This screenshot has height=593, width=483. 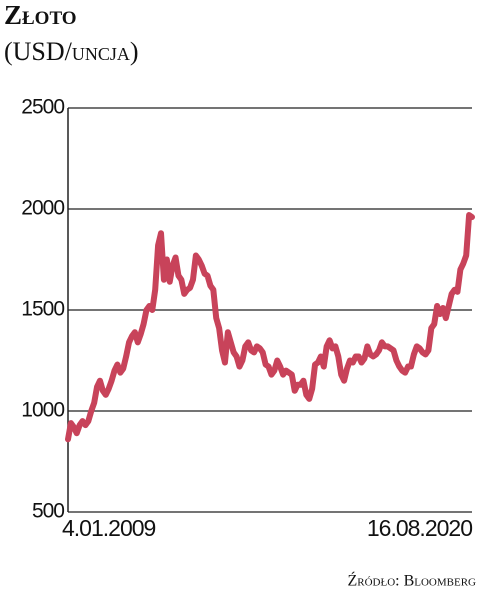 What do you see at coordinates (42, 410) in the screenshot?
I see `y-tick-label: 1000` at bounding box center [42, 410].